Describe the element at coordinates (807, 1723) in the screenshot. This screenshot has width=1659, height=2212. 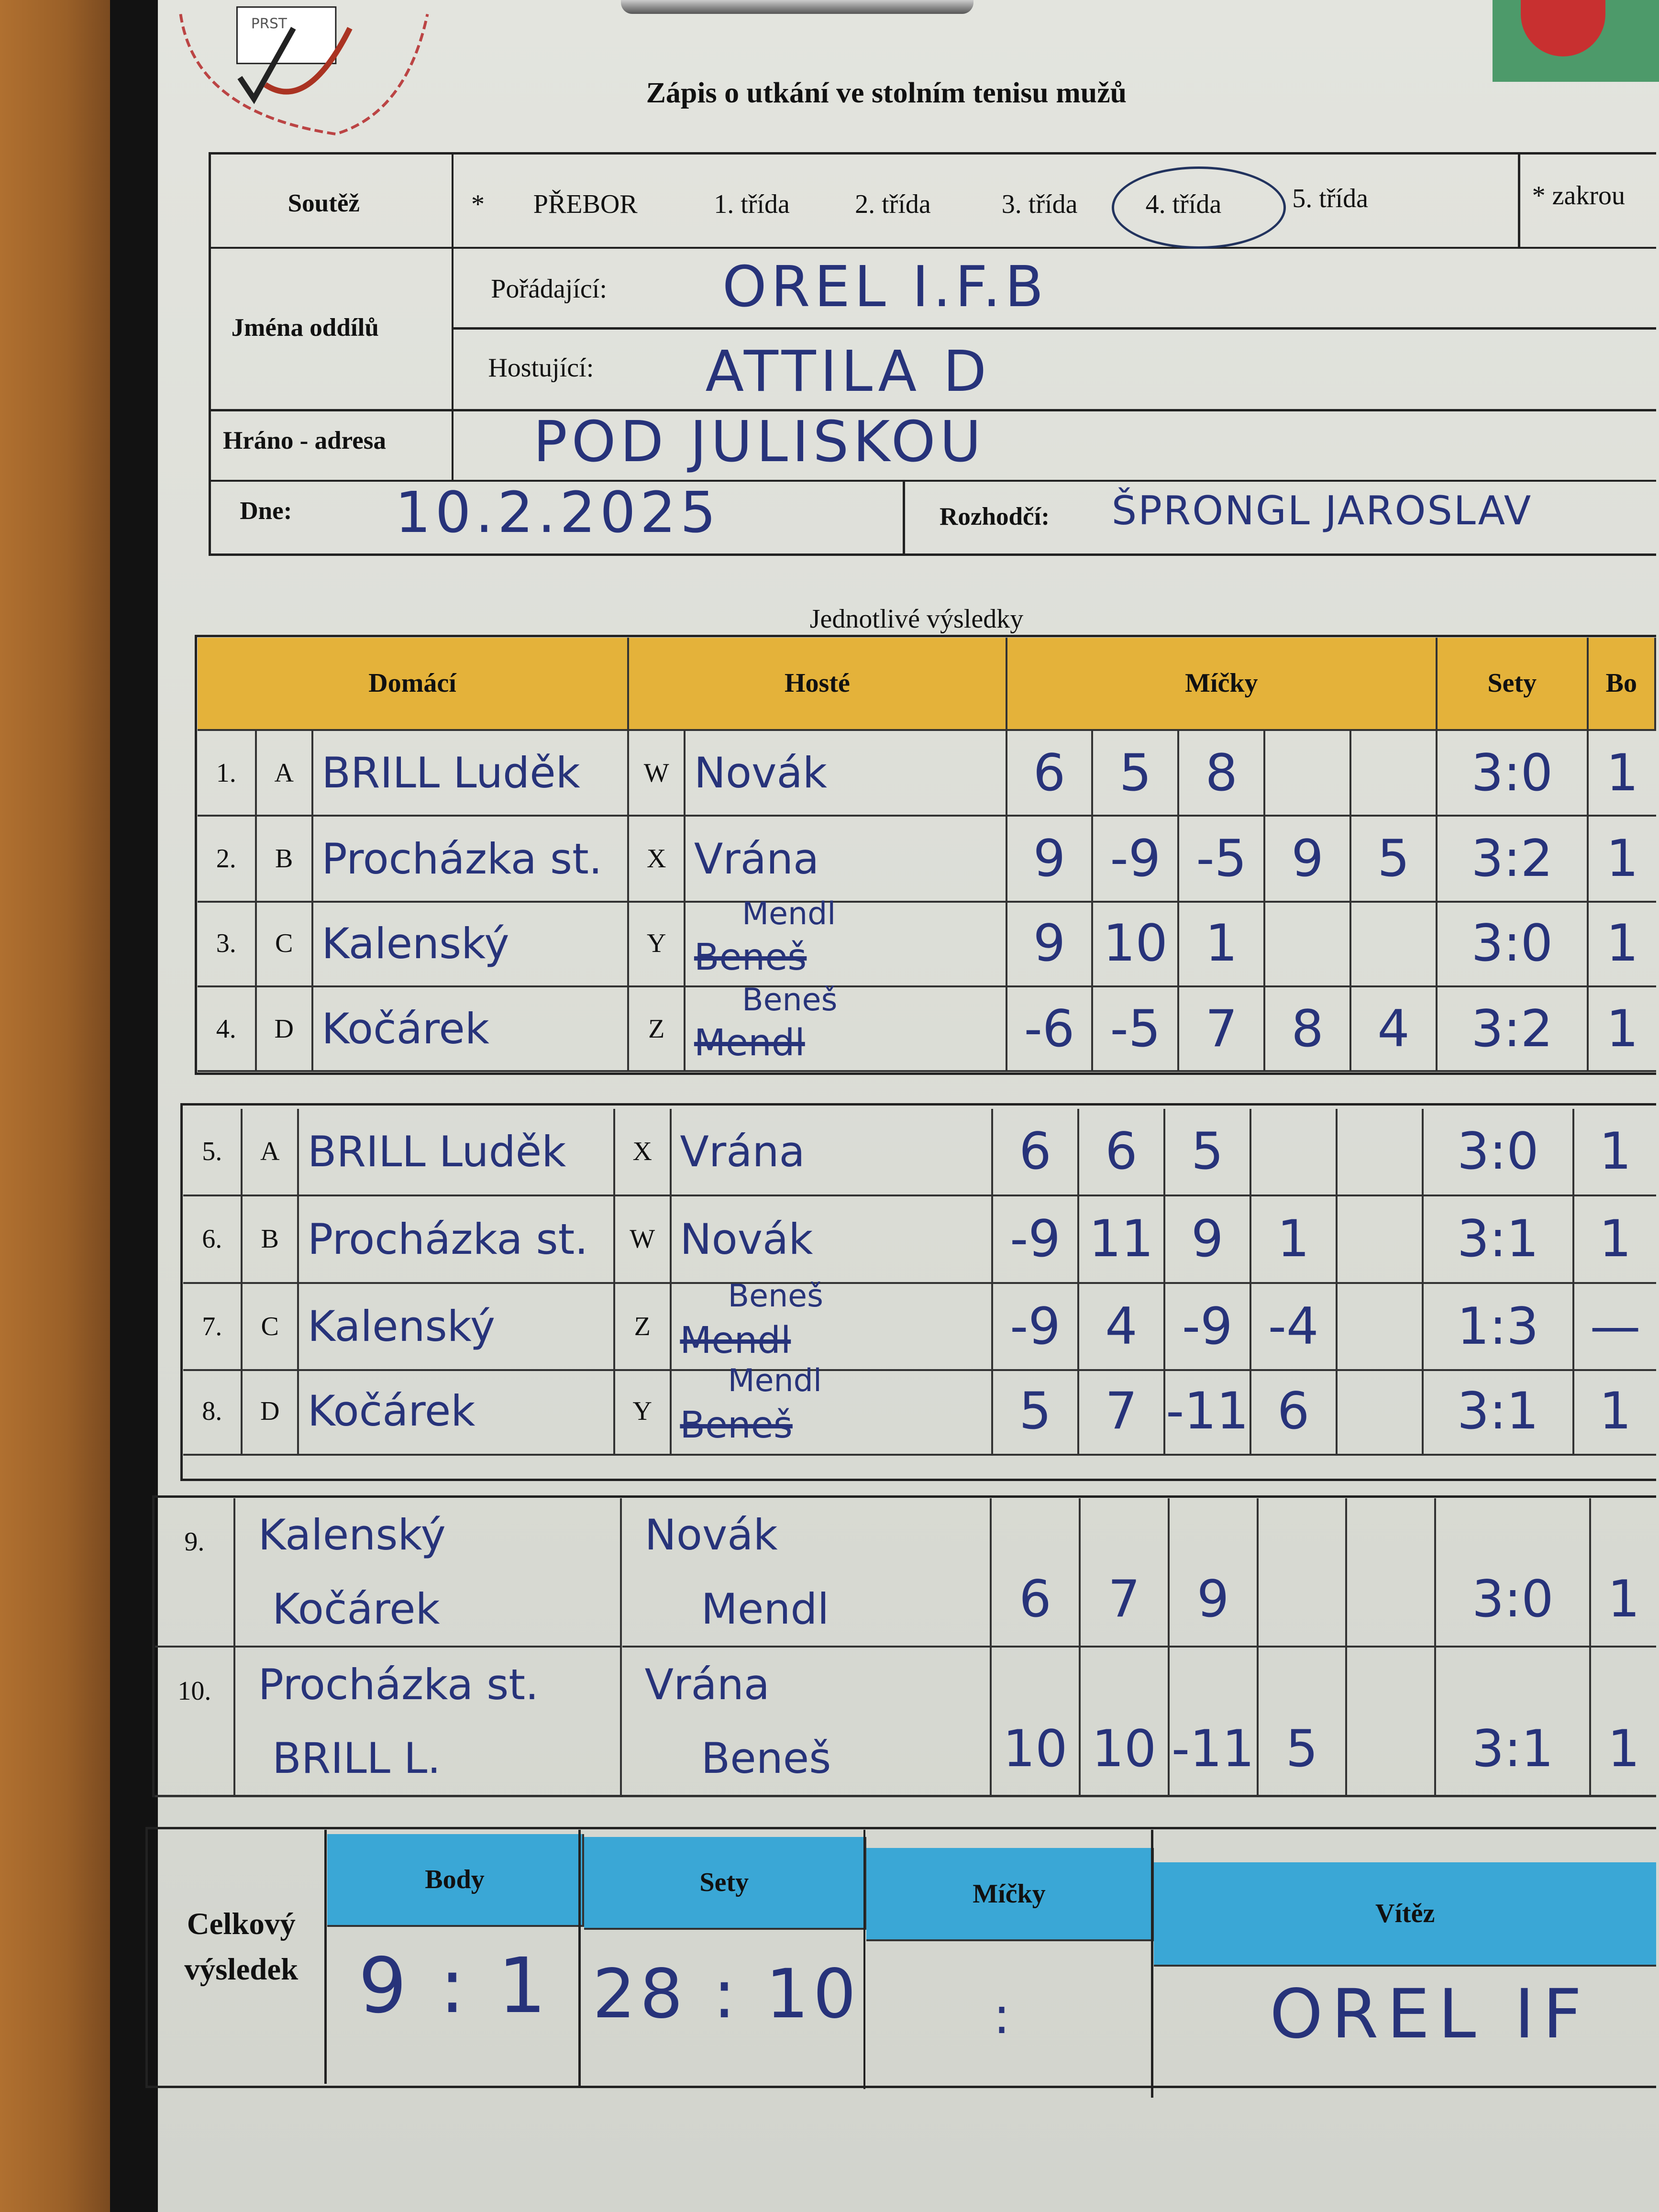
I see `guest-pair: Vrána Beneš` at that location.